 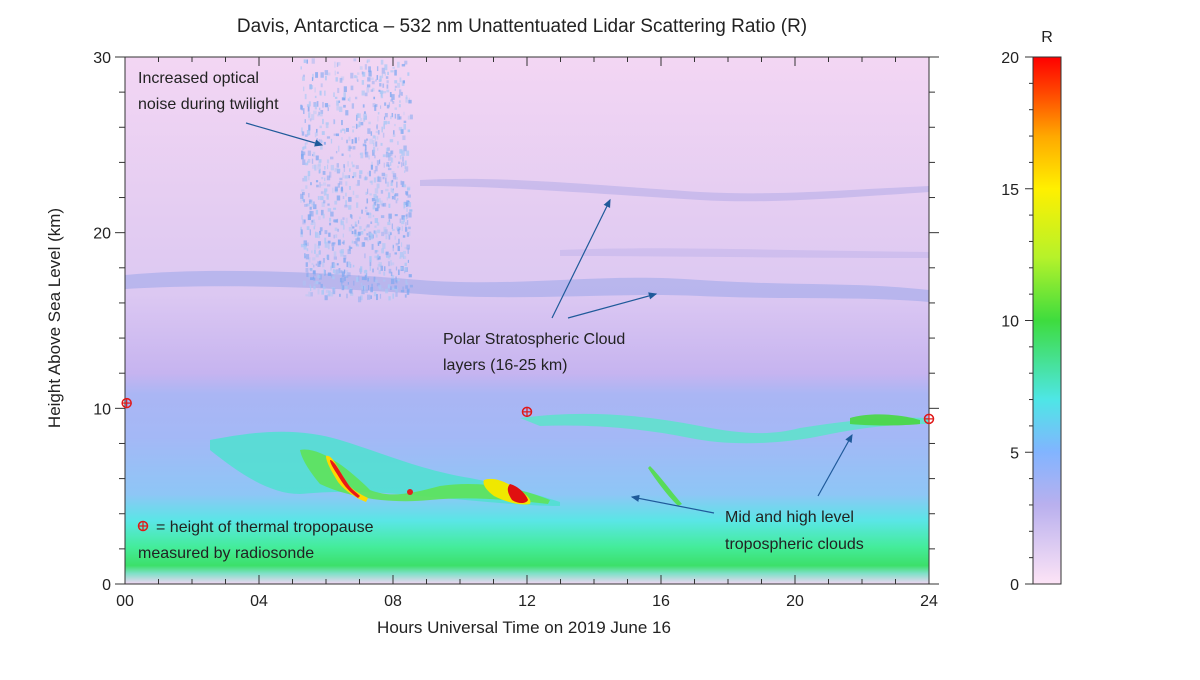 I want to click on annotation-noise-line2: noise during twilight, so click(x=208, y=104).